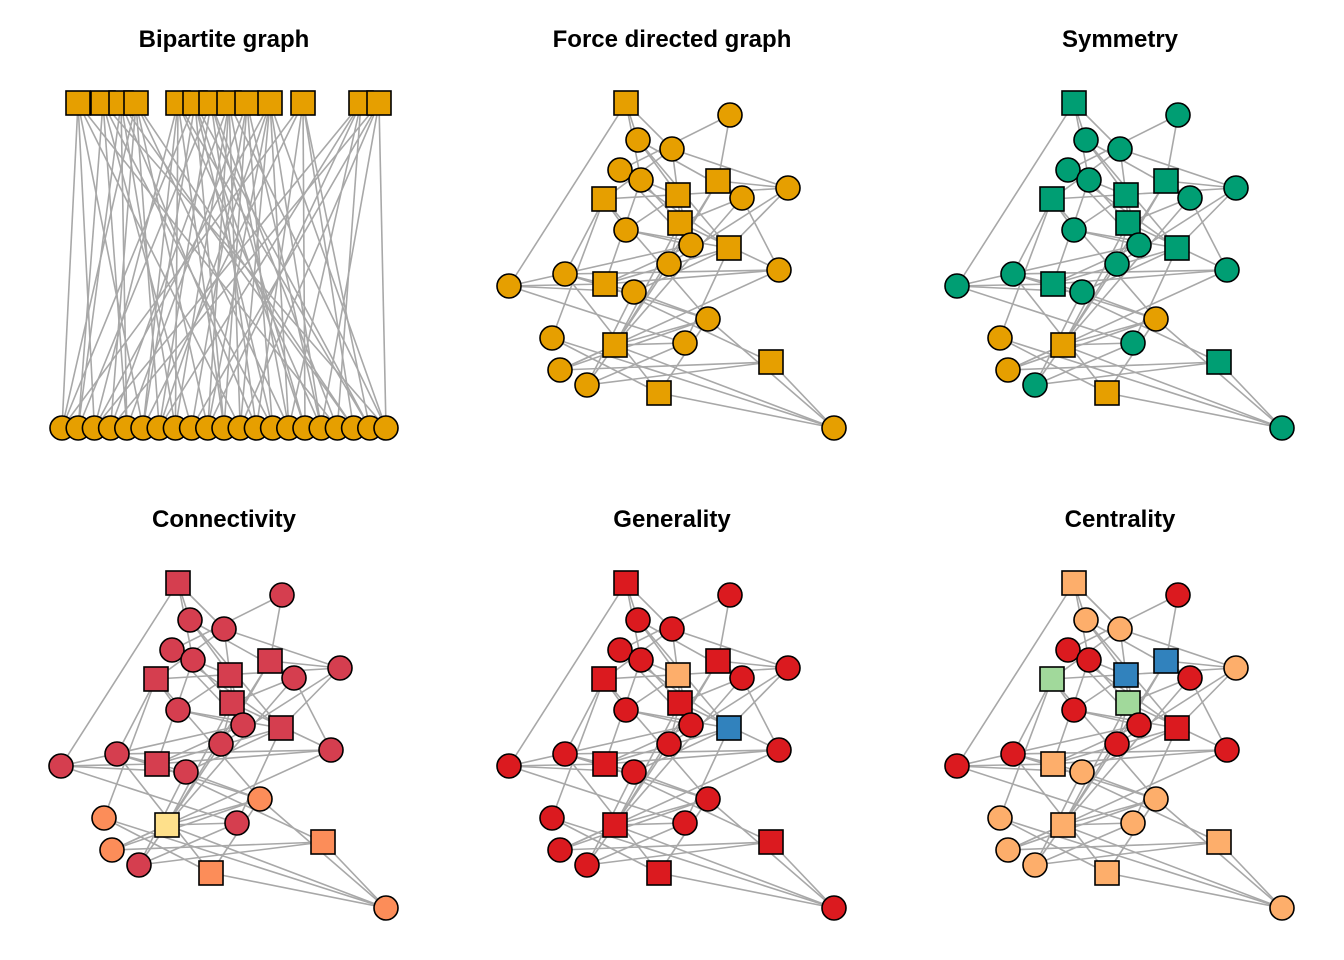 Image resolution: width=1344 pixels, height=960 pixels. I want to click on node-square-S9, so click(771, 362).